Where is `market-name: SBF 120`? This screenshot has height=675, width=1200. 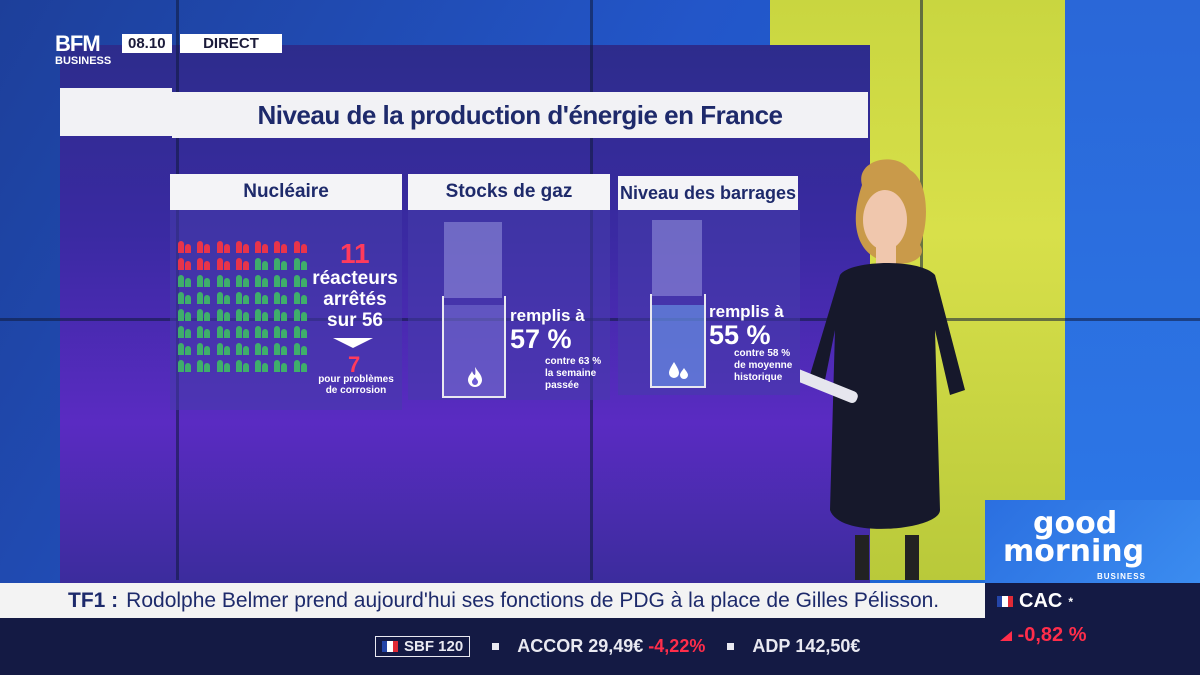 market-name: SBF 120 is located at coordinates (434, 646).